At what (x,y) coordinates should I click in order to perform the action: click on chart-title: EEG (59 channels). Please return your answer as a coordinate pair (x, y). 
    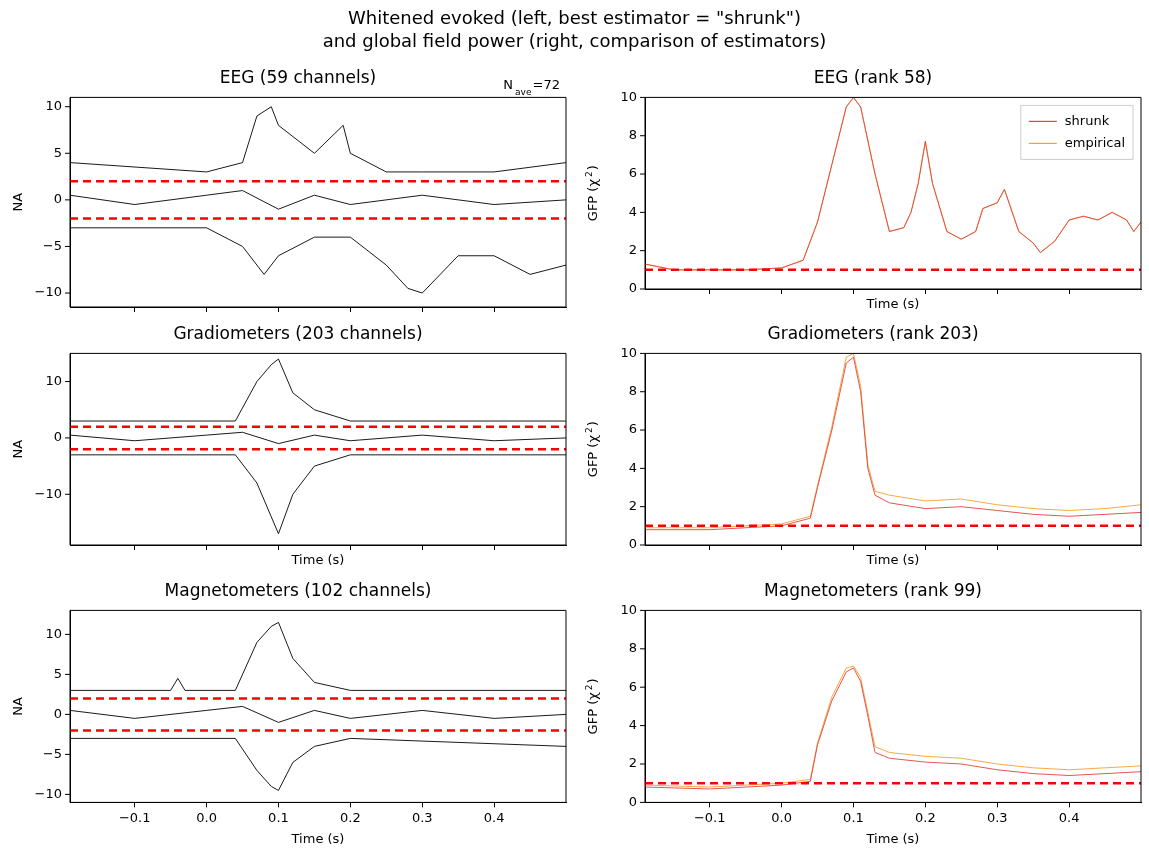
    Looking at the image, I should click on (298, 76).